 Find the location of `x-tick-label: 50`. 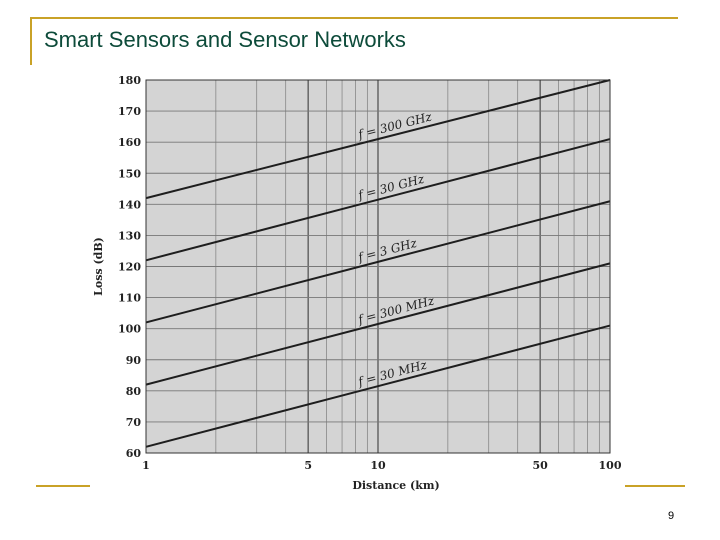

x-tick-label: 50 is located at coordinates (541, 465).